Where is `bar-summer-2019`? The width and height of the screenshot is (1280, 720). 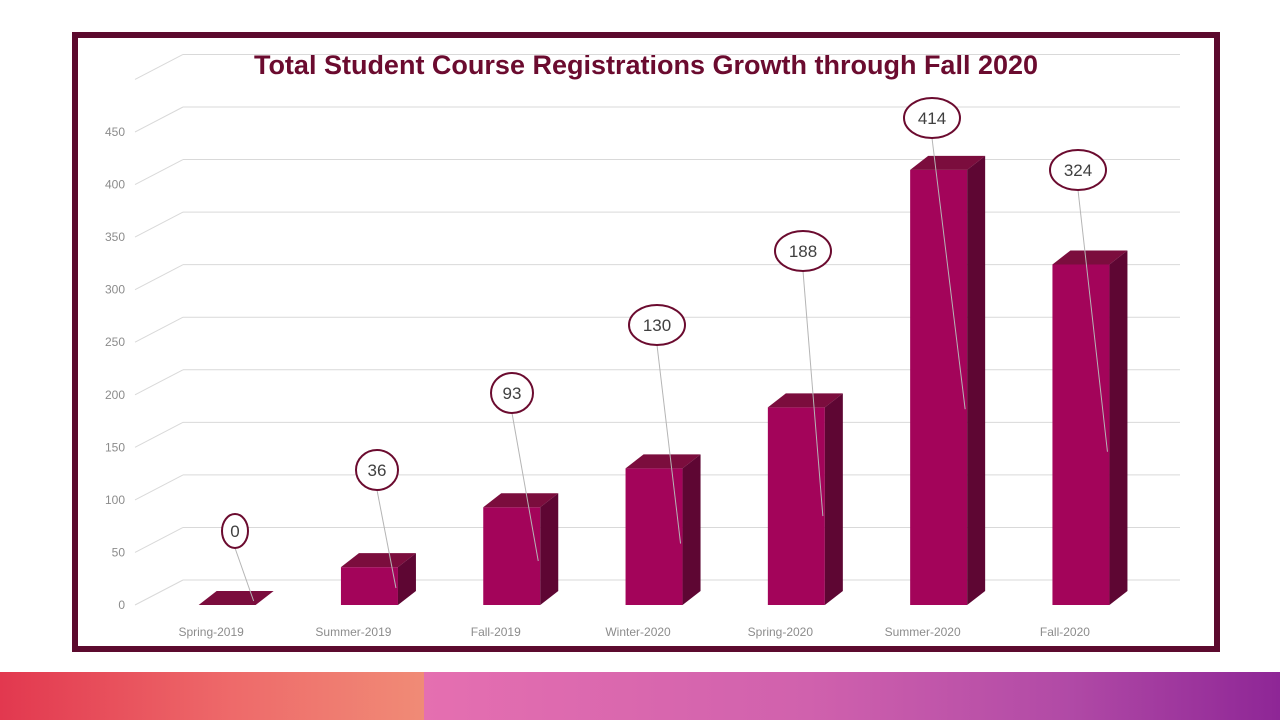
bar-summer-2019 is located at coordinates (378, 579).